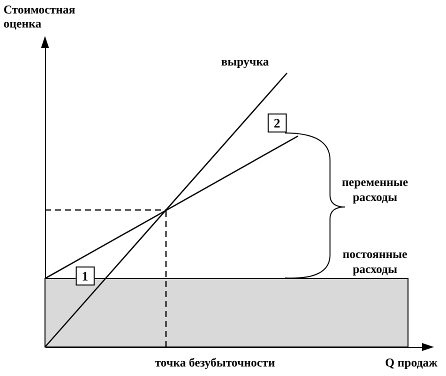  I want to click on annotation: постоянные расходы, so click(375, 262).